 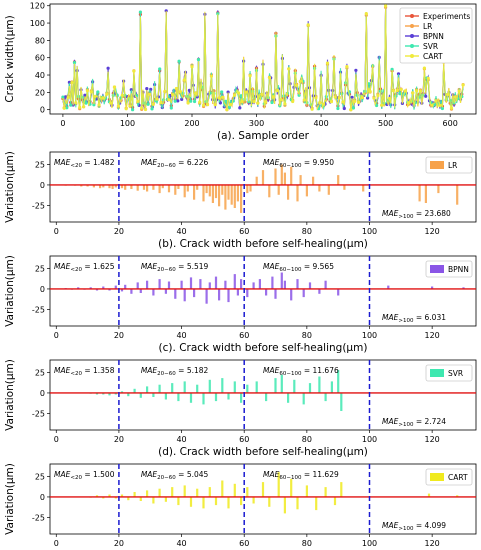 What do you see at coordinates (175, 371) in the screenshot?
I see `mae-annotation: MAE20−60 = 5.182` at bounding box center [175, 371].